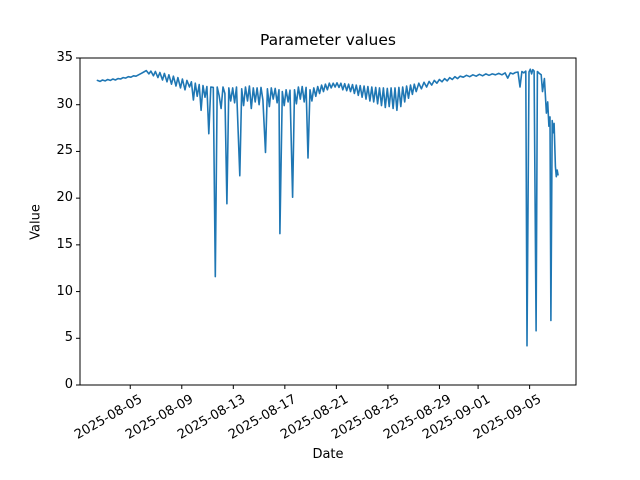 This screenshot has width=640, height=480. I want to click on y-tick-label: 20, so click(64, 198).